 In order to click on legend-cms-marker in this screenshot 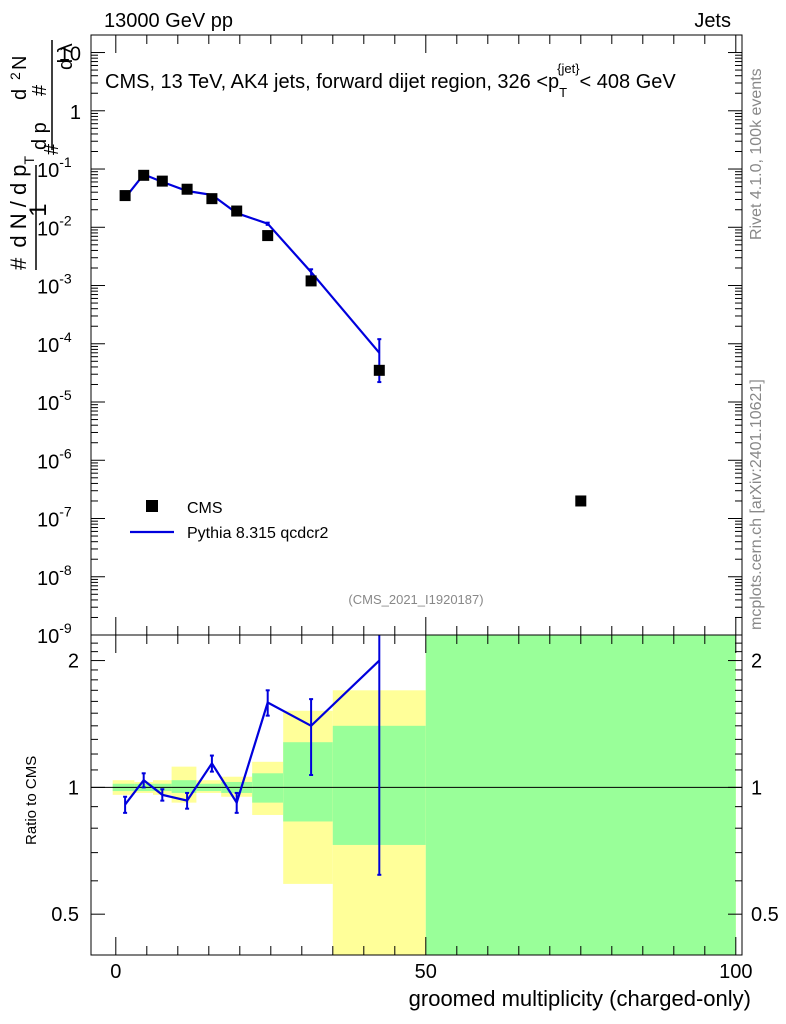, I will do `click(152, 506)`.